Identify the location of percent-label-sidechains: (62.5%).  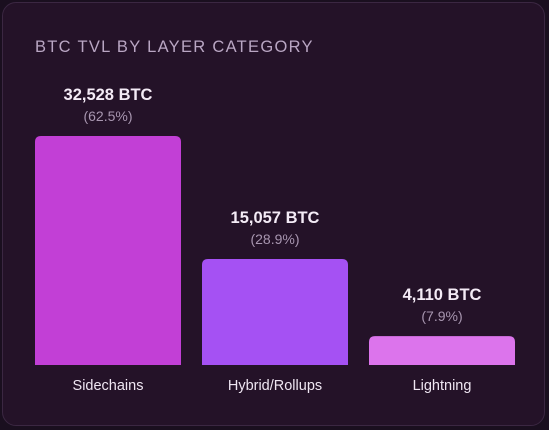
(107, 116).